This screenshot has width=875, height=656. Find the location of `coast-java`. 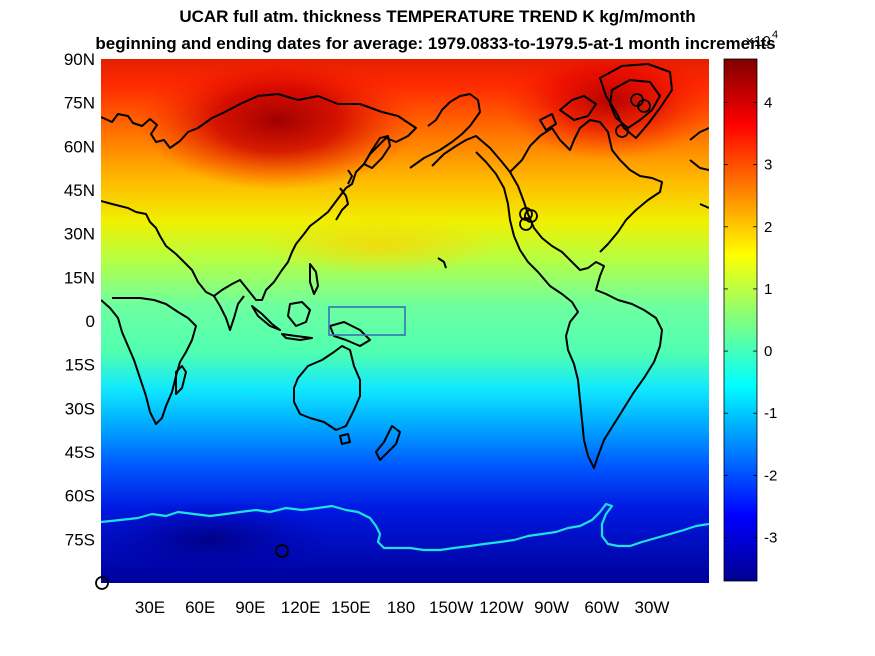

coast-java is located at coordinates (297, 337).